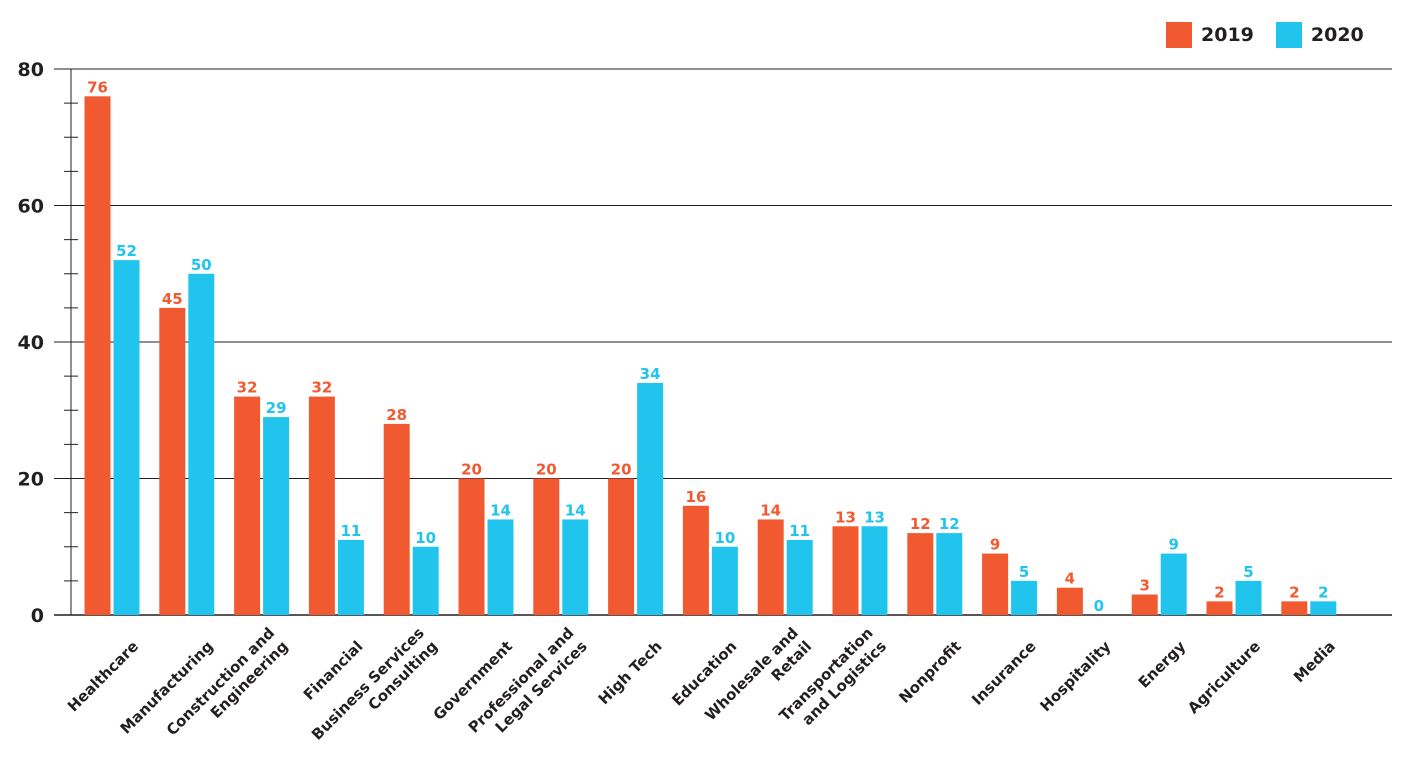 Image resolution: width=1417 pixels, height=762 pixels. I want to click on data-label: 29, so click(276, 408).